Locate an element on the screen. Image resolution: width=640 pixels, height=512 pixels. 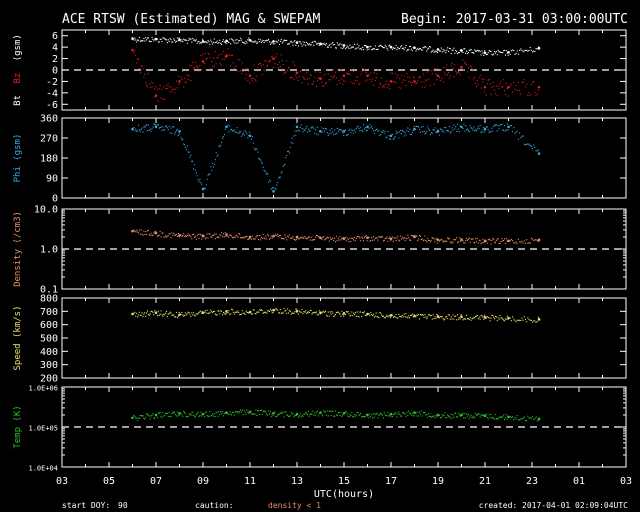
y-tick-label: 90 is located at coordinates (52, 179).